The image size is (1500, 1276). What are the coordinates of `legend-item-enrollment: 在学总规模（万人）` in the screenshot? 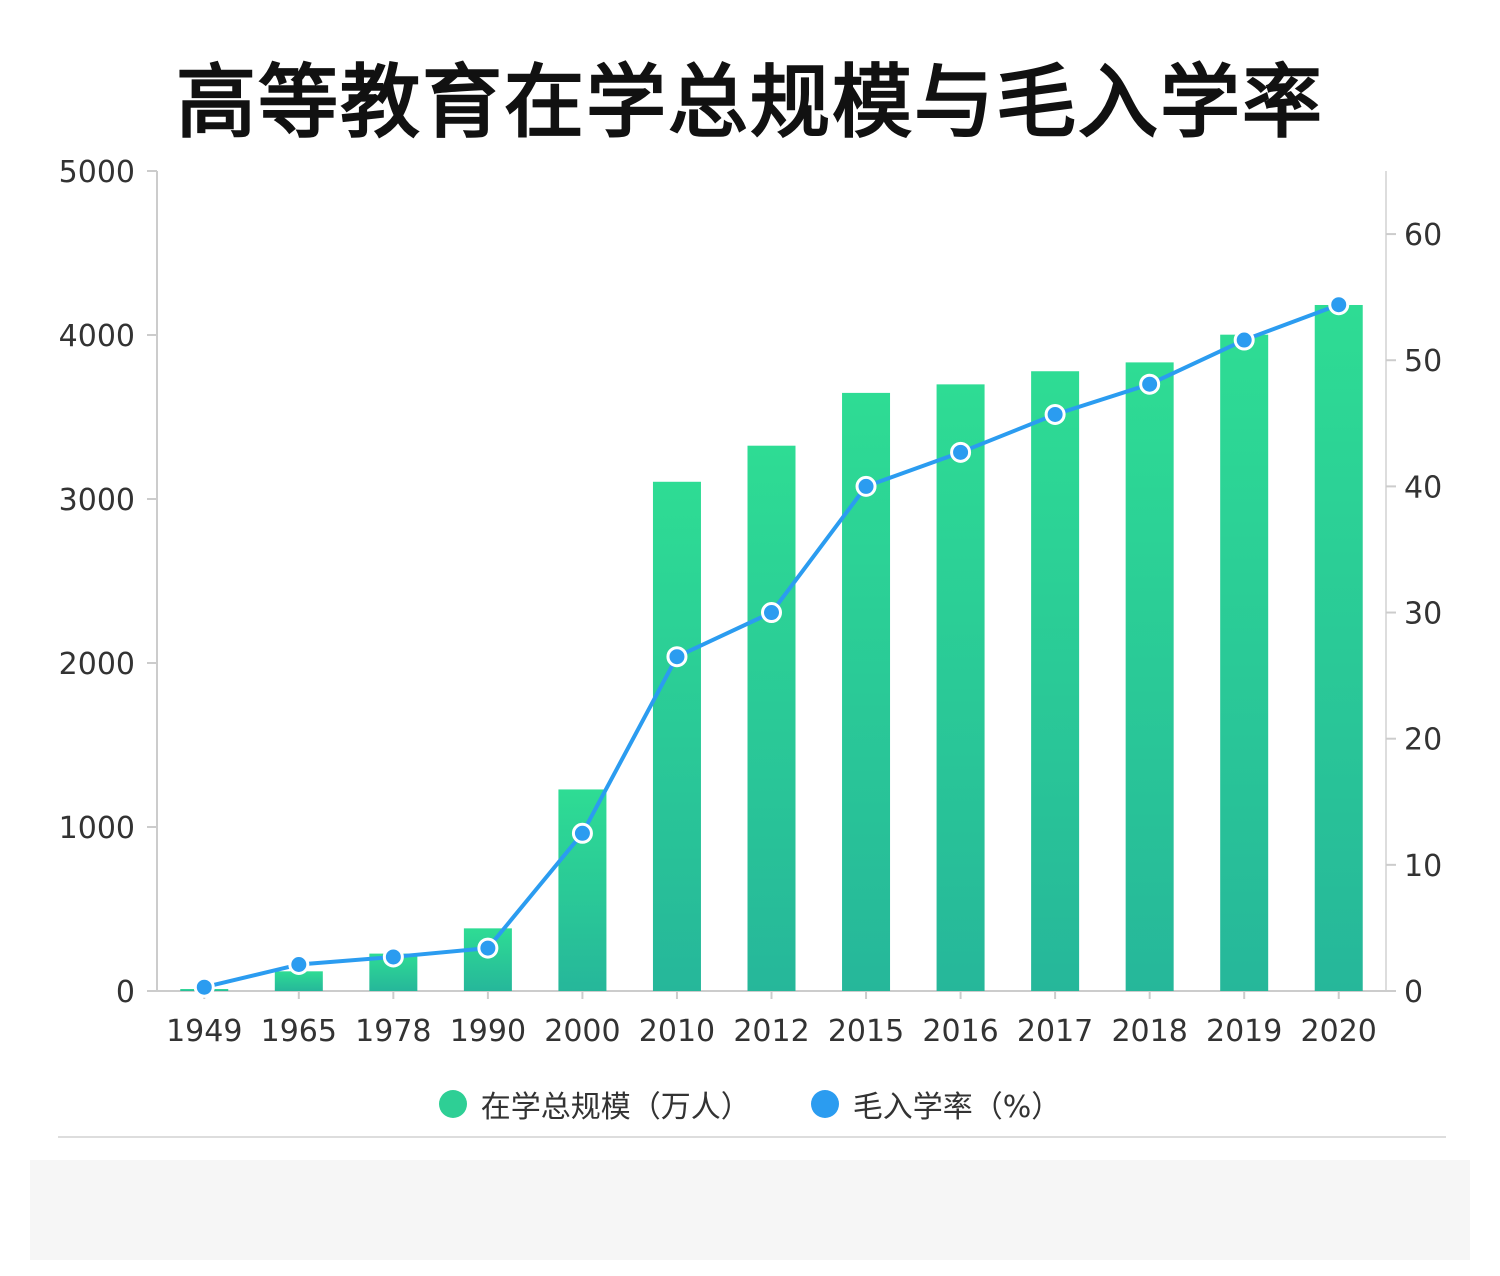 It's located at (594, 1104).